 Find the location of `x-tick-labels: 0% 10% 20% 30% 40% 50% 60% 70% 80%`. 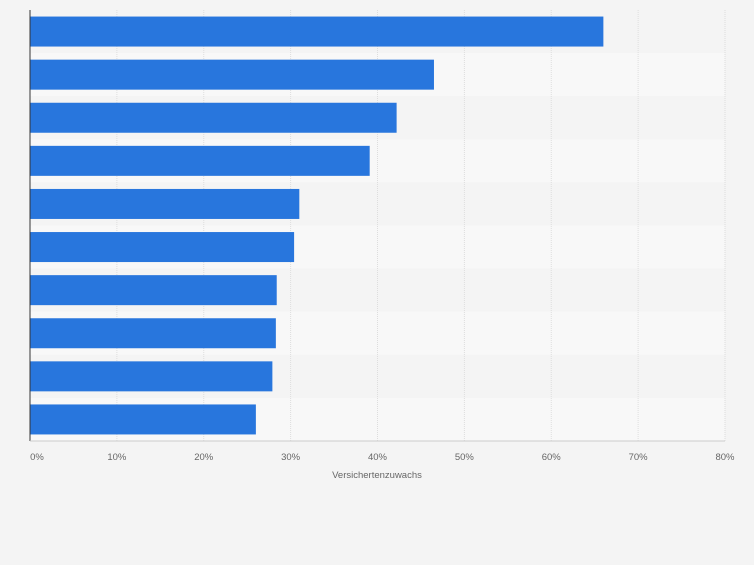

x-tick-labels: 0% 10% 20% 30% 40% 50% 60% 70% 80% is located at coordinates (382, 457).